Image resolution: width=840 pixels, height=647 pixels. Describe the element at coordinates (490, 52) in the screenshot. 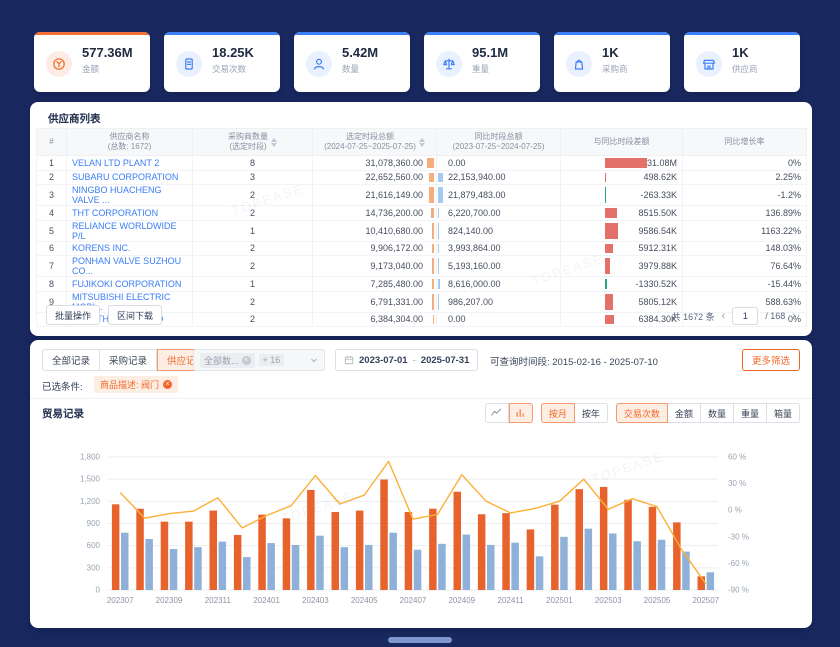

I see `stat-value: 95.1M` at that location.